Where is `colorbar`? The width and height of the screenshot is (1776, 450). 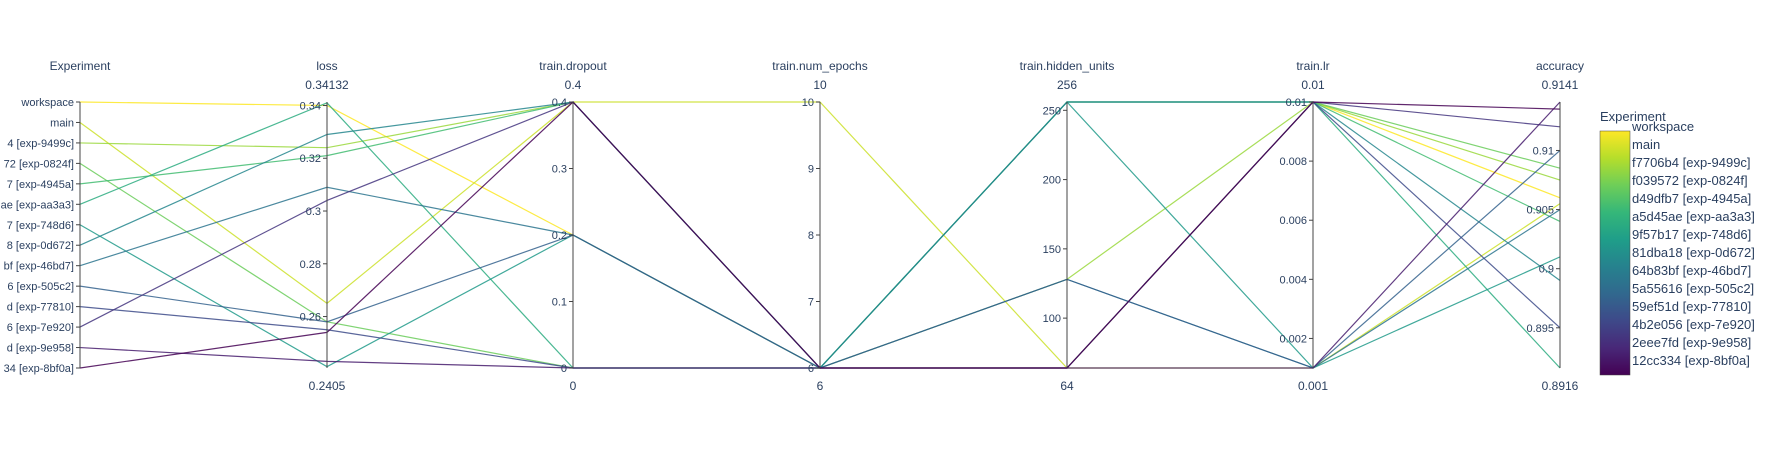
colorbar is located at coordinates (1615, 253).